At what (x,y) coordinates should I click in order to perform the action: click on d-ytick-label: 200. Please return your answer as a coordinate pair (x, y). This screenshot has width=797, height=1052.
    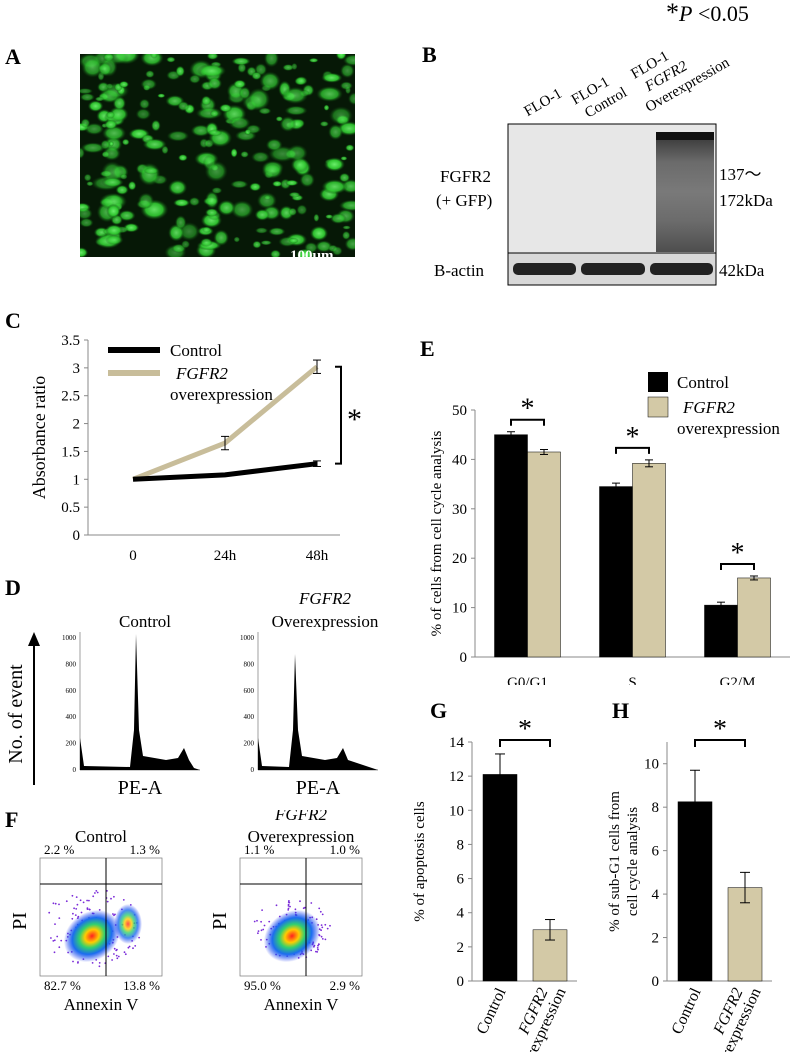
    Looking at the image, I should click on (71, 744).